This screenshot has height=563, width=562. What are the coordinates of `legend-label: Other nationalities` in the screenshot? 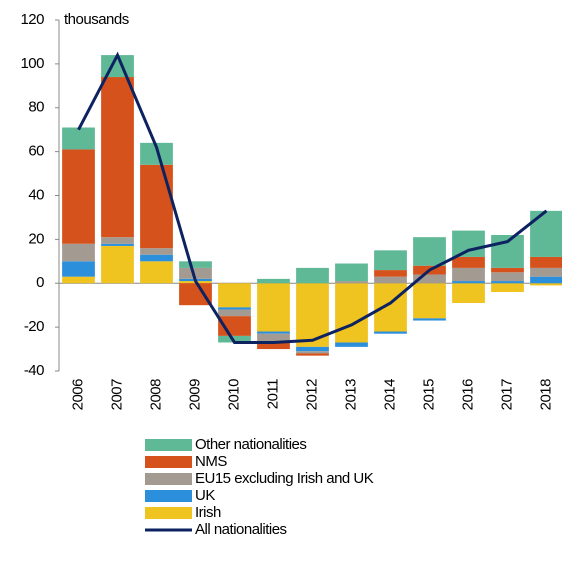 It's located at (250, 444).